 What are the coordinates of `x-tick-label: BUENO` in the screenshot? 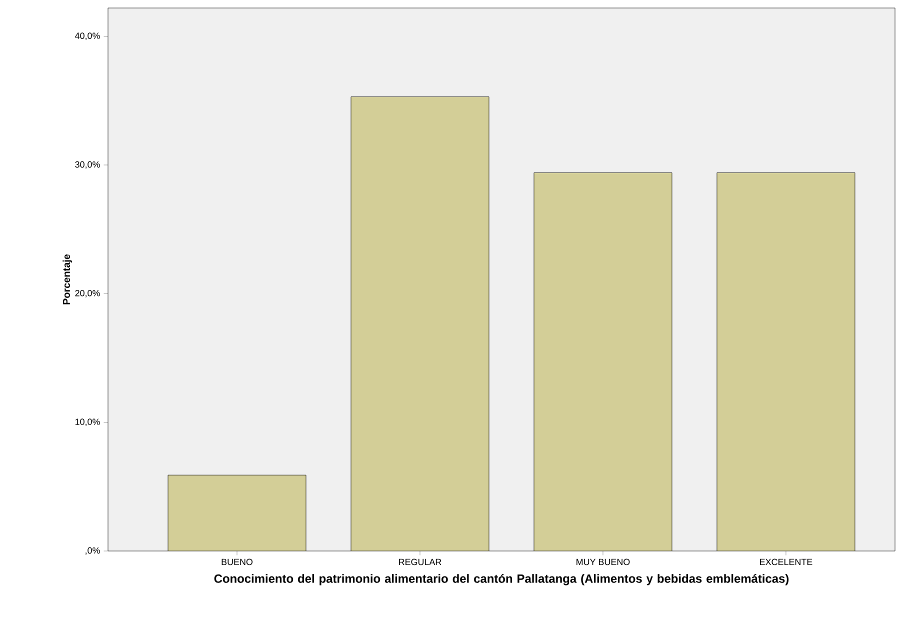 It's located at (237, 562).